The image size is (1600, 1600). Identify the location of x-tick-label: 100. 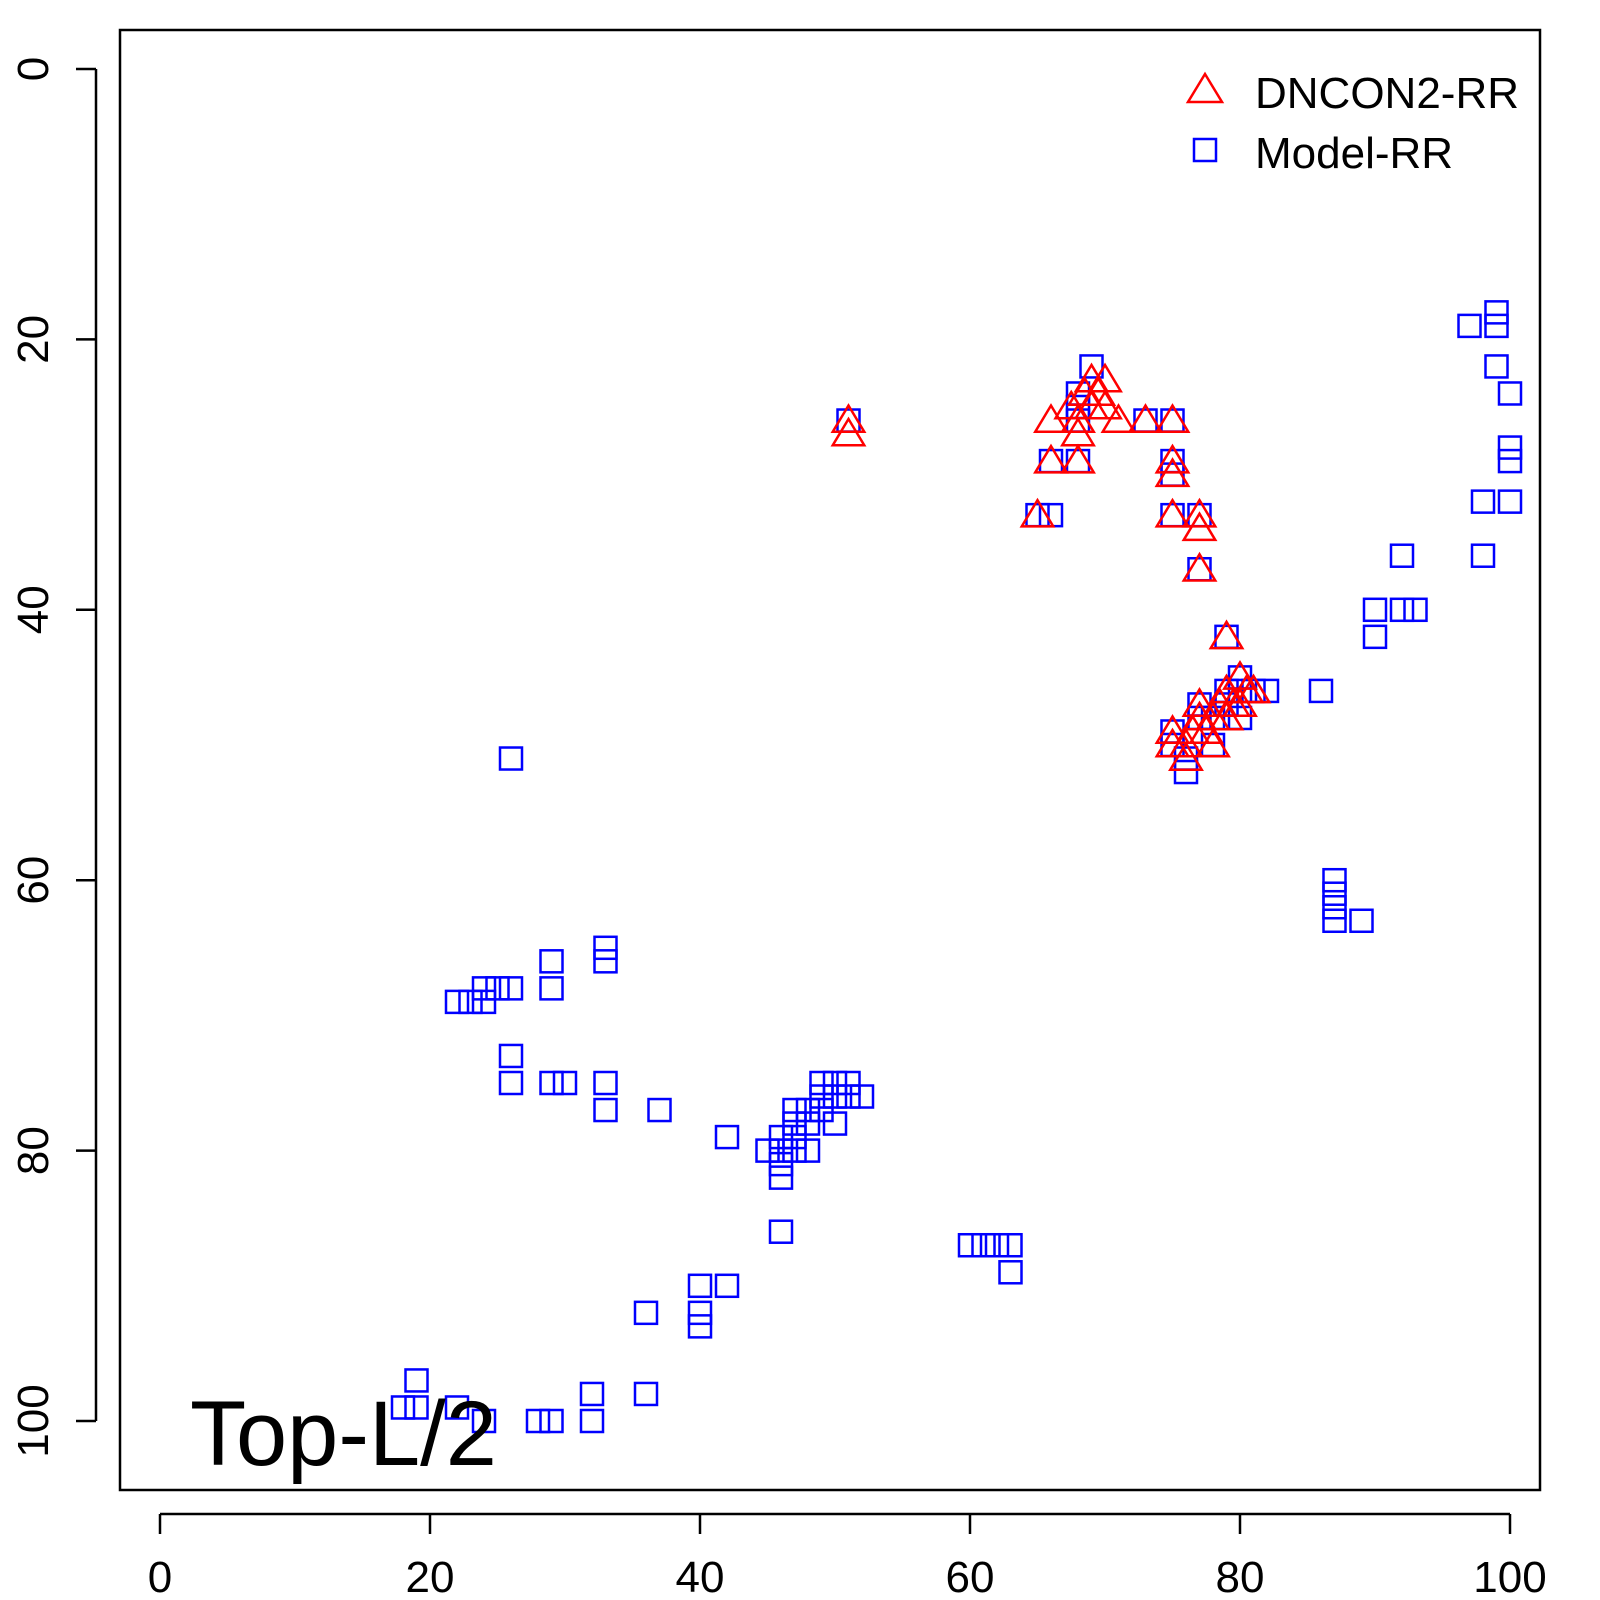
(1509, 1576).